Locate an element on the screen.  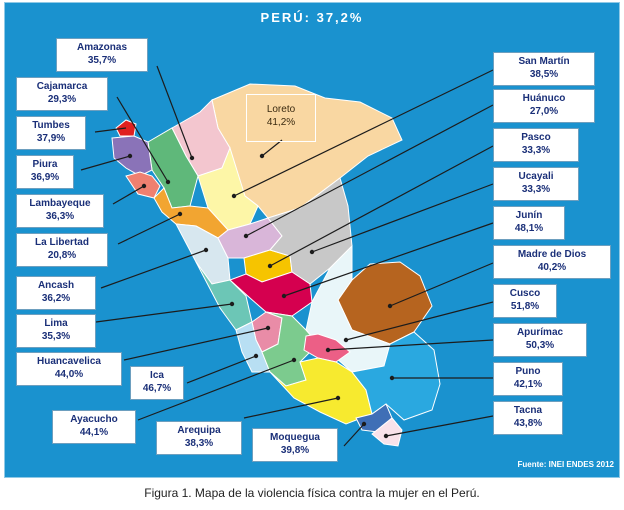
leader-moquegua is located at coordinates (354, 435).